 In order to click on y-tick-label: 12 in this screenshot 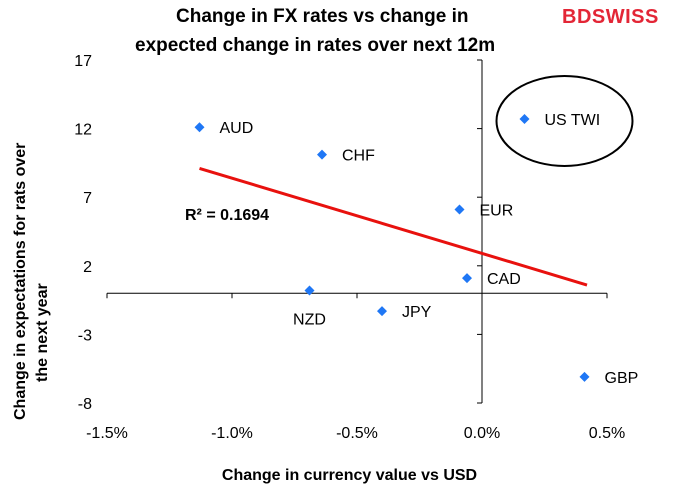, I will do `click(83, 130)`.